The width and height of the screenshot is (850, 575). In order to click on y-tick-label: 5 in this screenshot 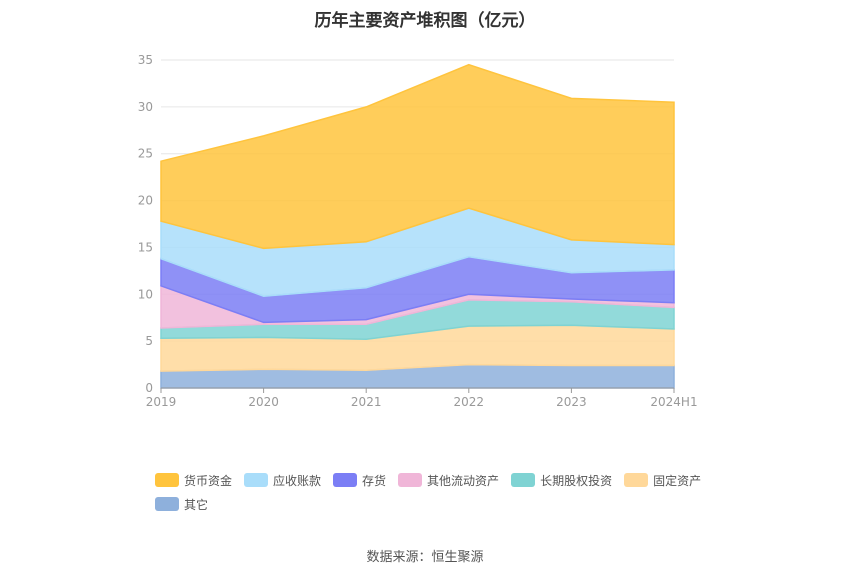, I will do `click(149, 341)`.